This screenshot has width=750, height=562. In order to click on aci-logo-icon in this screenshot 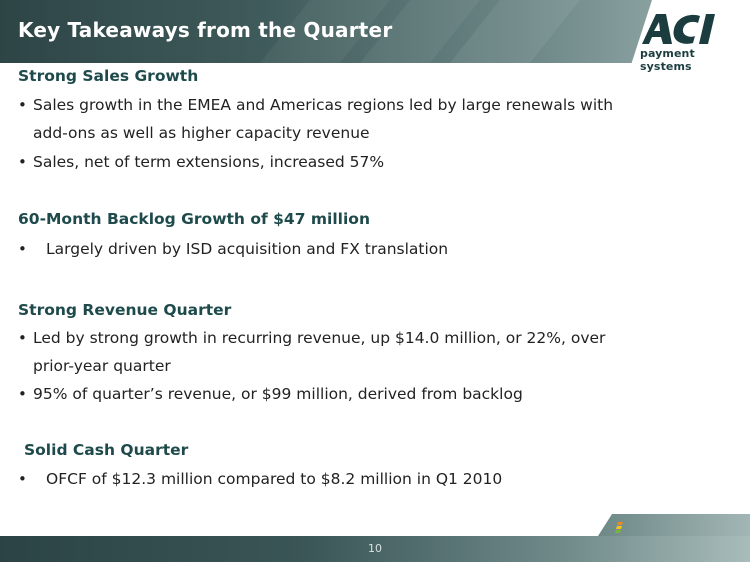, I will do `click(678, 29)`.